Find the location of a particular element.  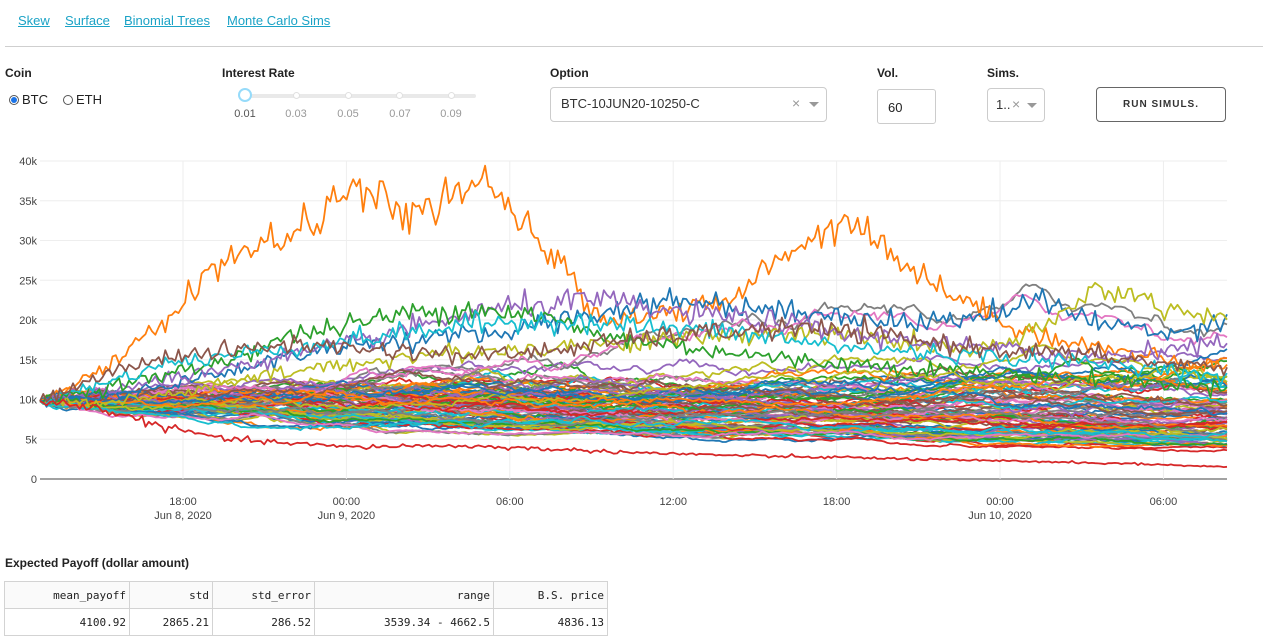

interest-rate-slider-handle is located at coordinates (245, 95).